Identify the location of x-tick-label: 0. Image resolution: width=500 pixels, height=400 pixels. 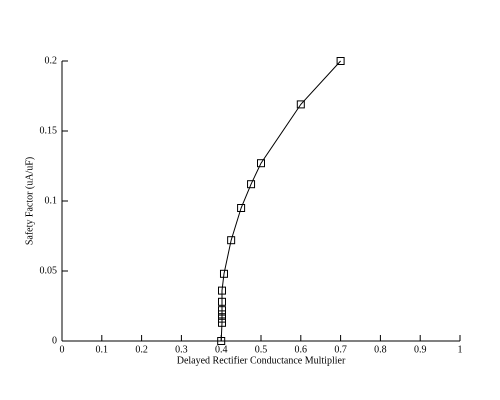
(62, 349).